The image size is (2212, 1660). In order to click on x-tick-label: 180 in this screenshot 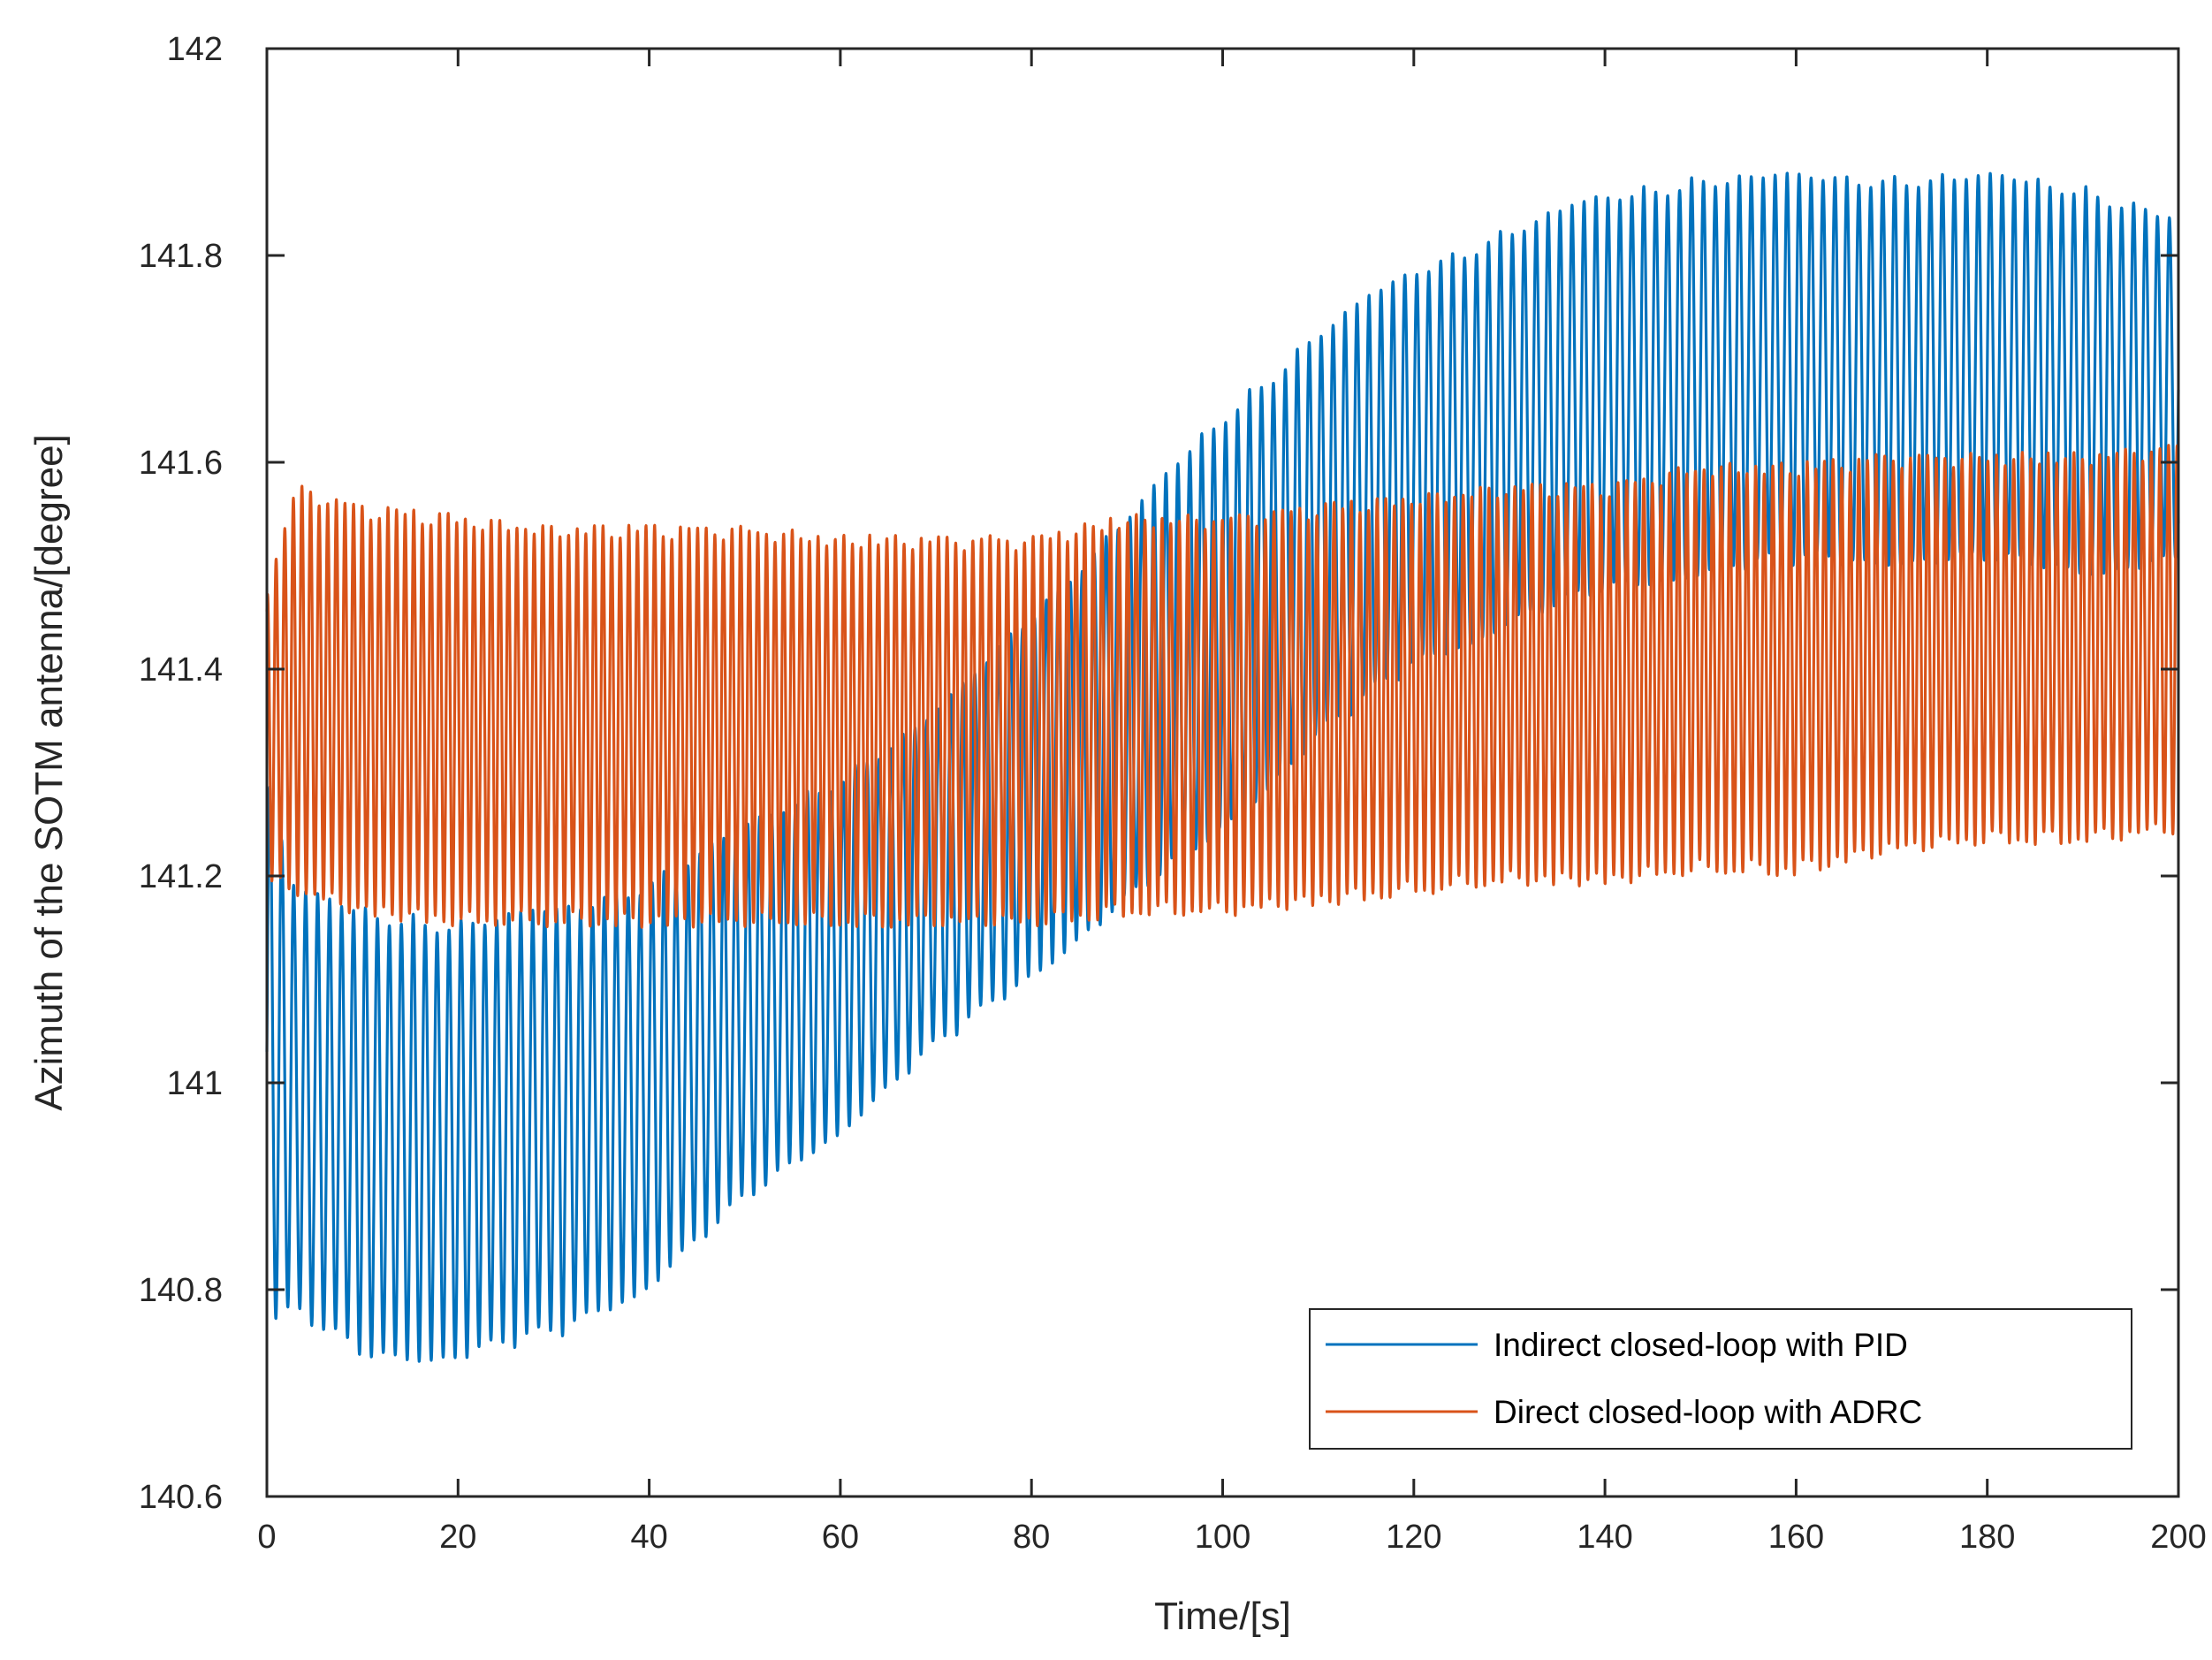, I will do `click(1987, 1537)`.